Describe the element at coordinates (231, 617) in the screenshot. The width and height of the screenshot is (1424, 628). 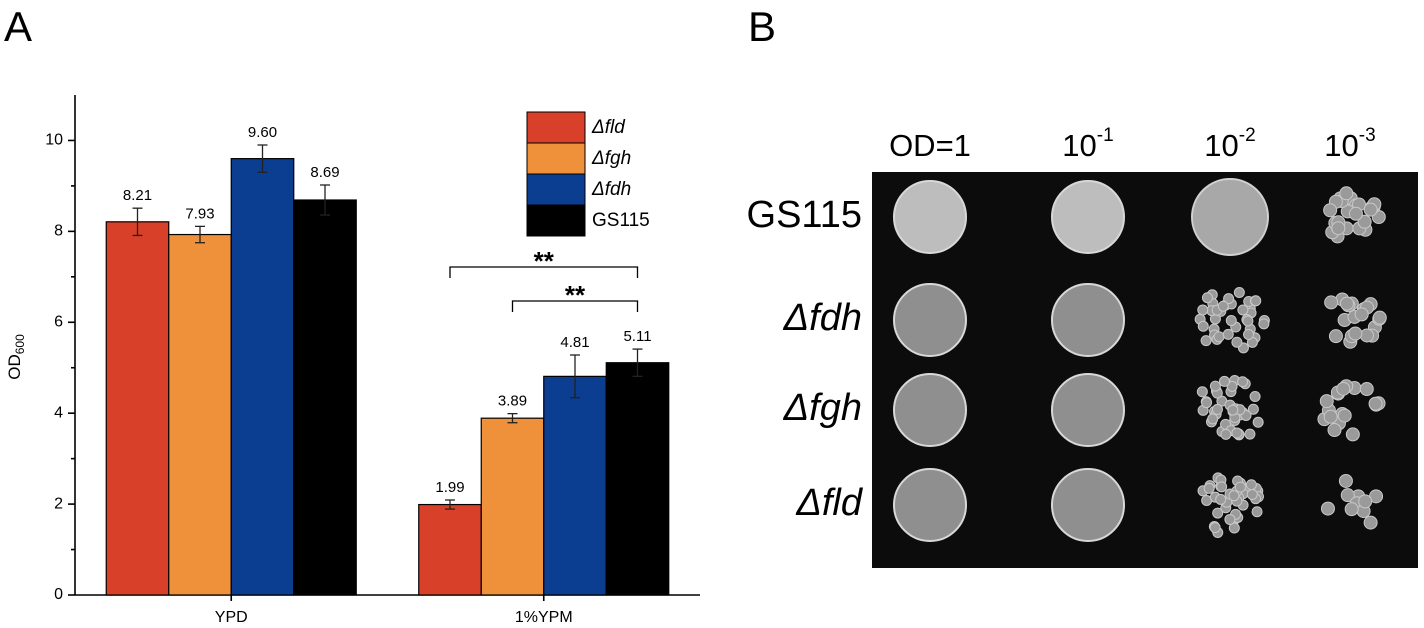
I see `x-tick-label: YPD` at that location.